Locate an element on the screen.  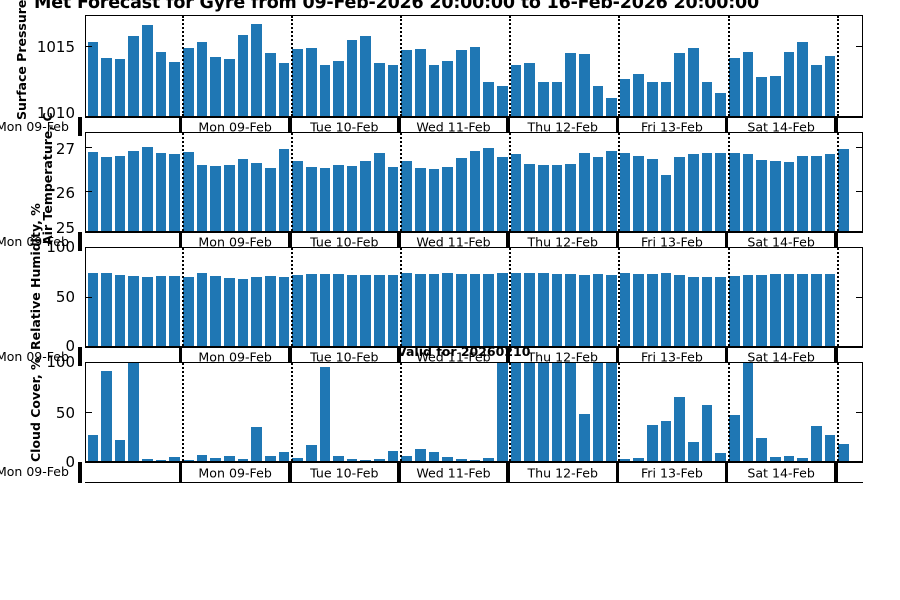
panel-4-ytick-100: 100 is located at coordinates (60, 362).